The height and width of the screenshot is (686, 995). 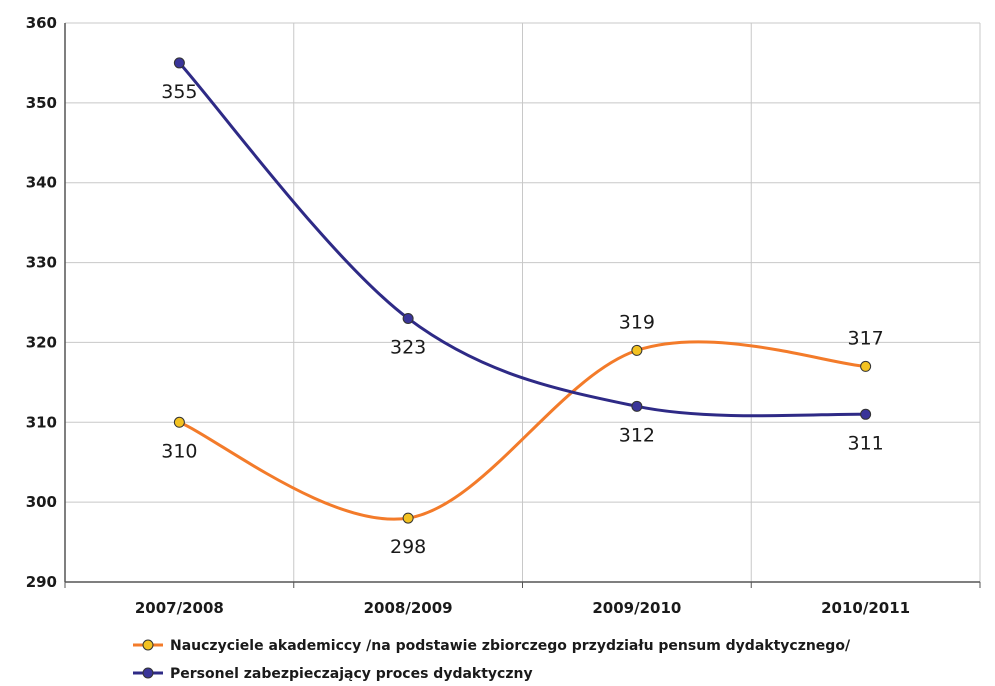 I want to click on y-tick-label: 340, so click(x=41, y=183).